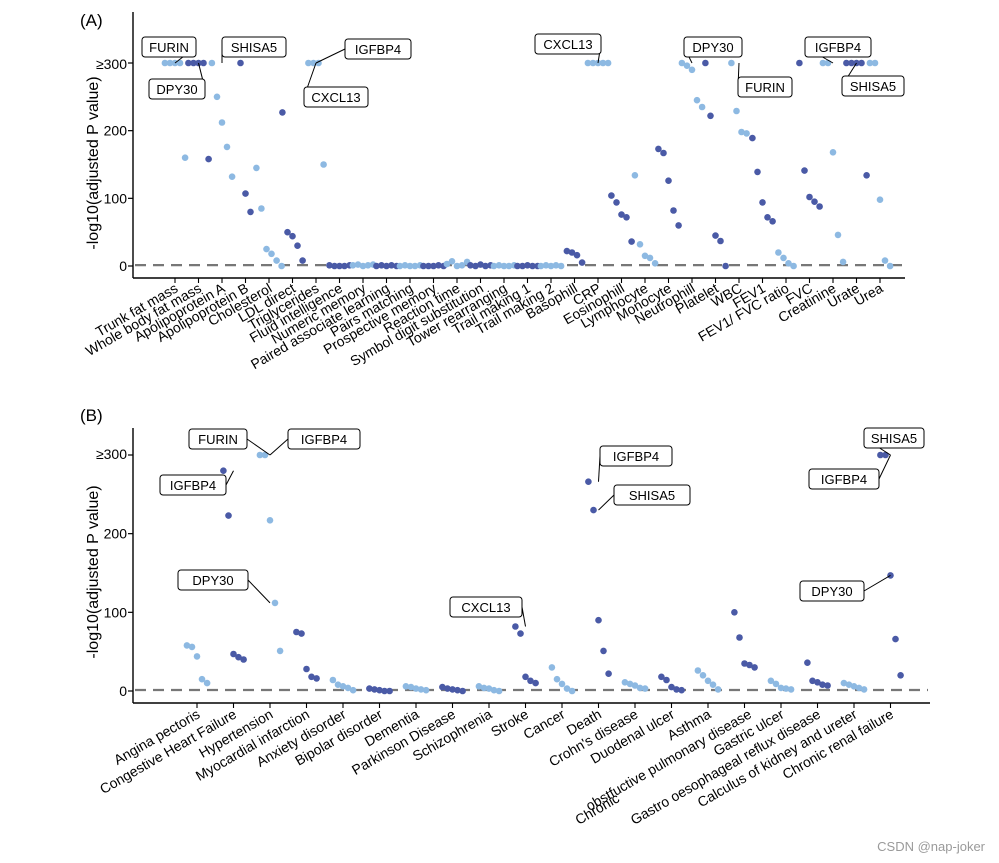  Describe the element at coordinates (116, 131) in the screenshot. I see `panel-a-ytick-label-200: 200` at that location.